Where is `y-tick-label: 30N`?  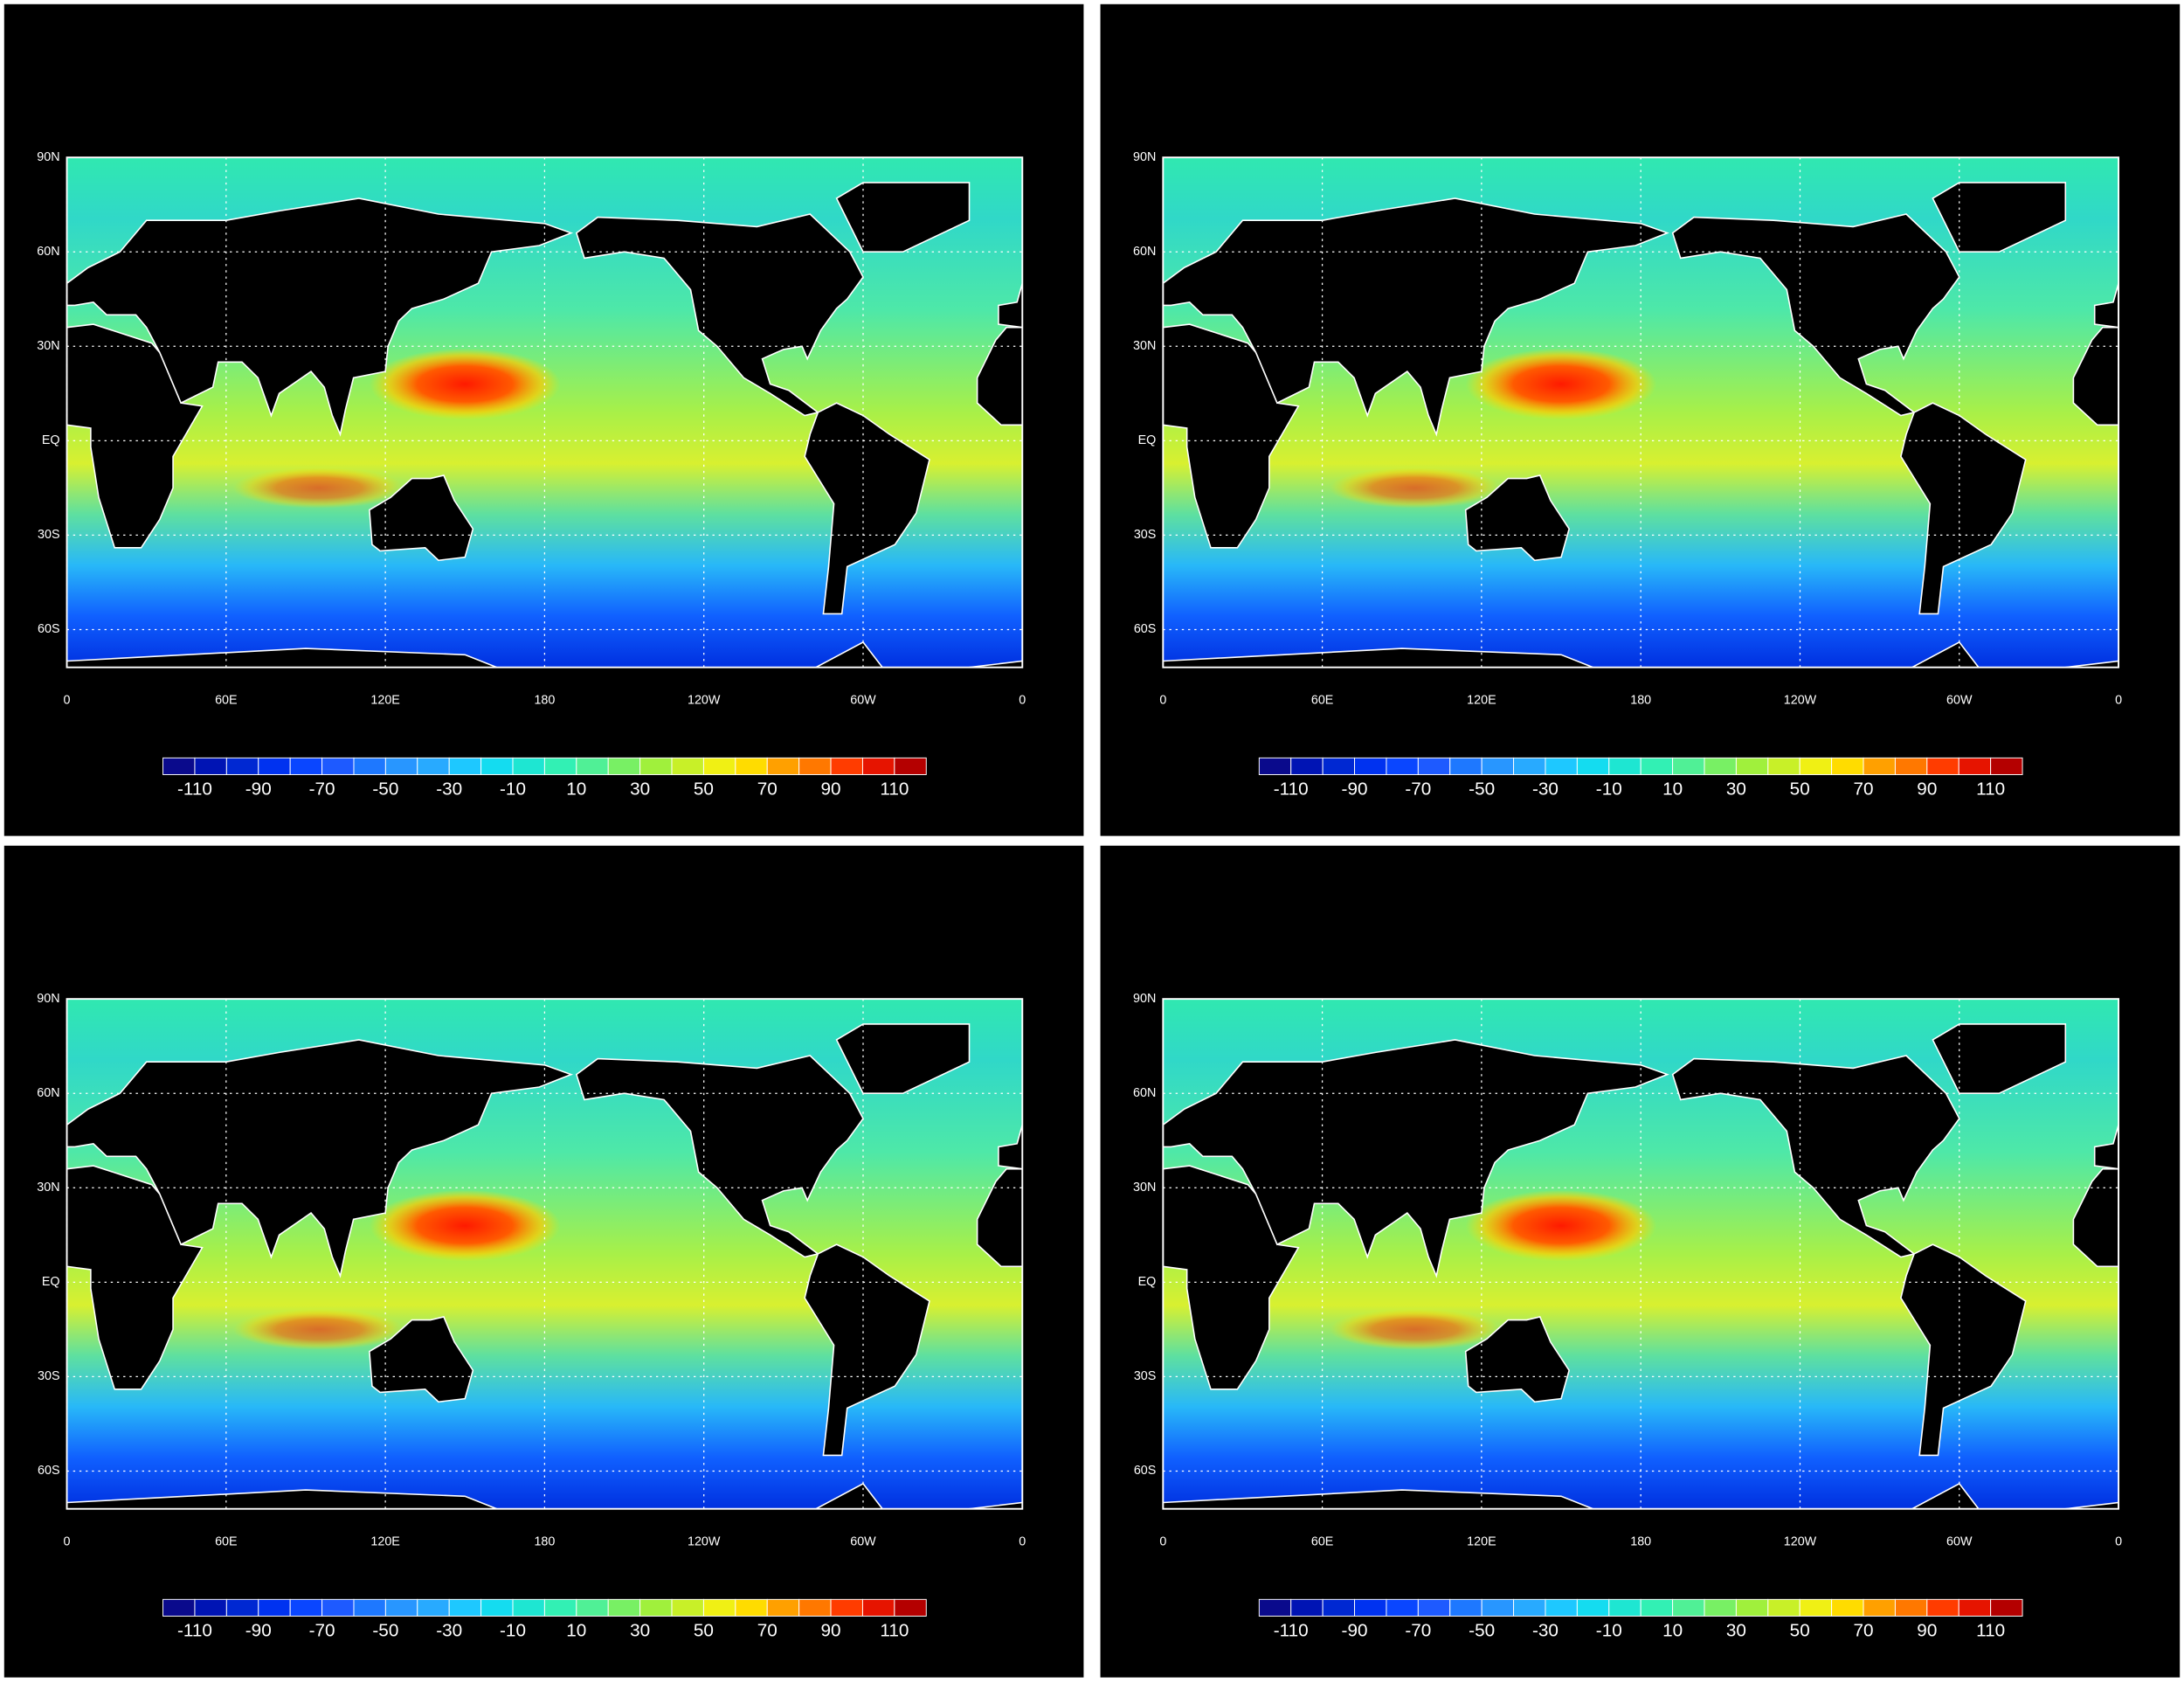 y-tick-label: 30N is located at coordinates (48, 1188).